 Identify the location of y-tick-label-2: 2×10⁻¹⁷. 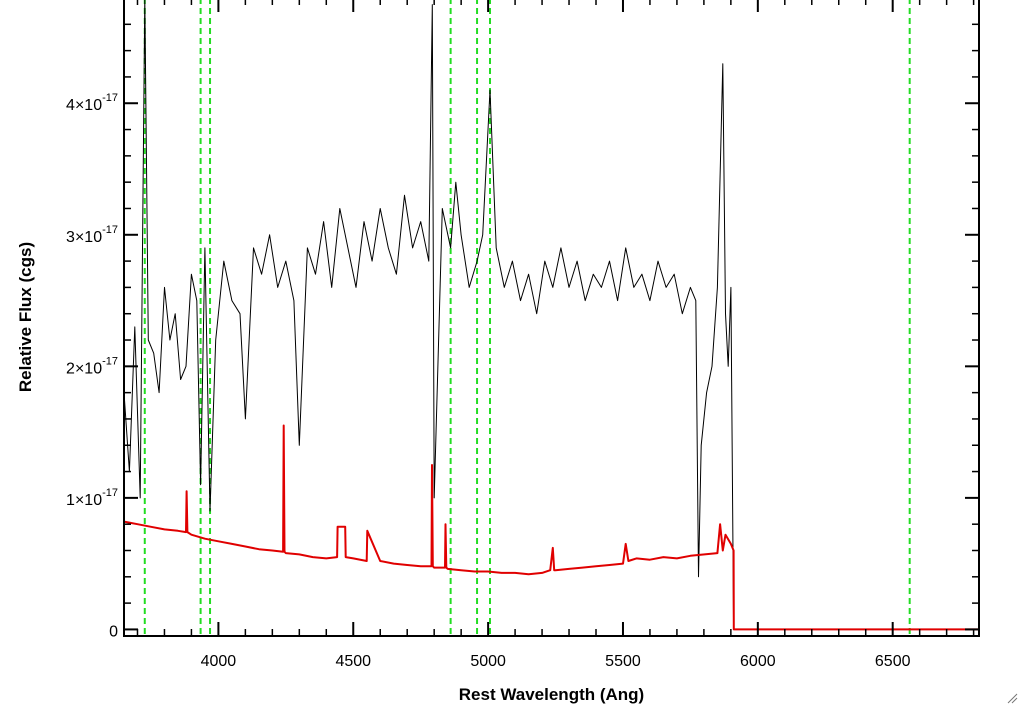
(92, 366).